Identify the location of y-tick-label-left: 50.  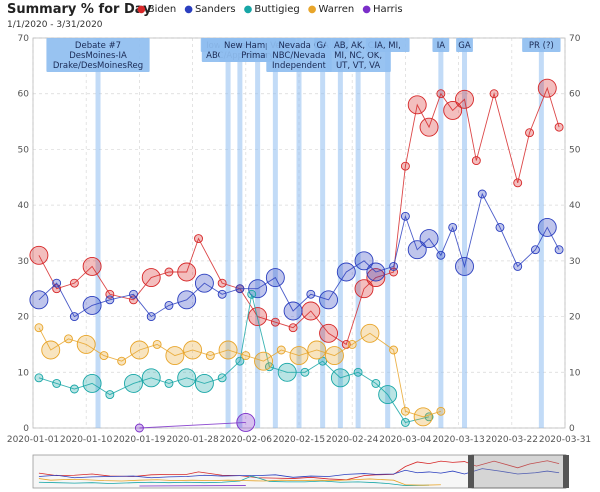
(24, 150).